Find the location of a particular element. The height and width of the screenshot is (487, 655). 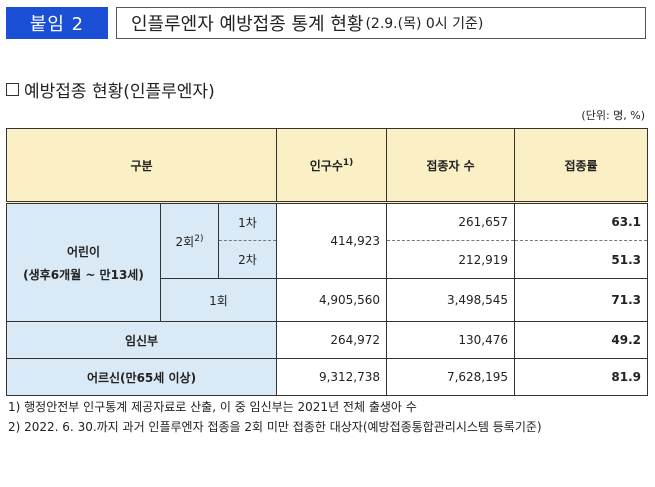

title-date: (2.9.(목) 0시 기준) is located at coordinates (424, 24).